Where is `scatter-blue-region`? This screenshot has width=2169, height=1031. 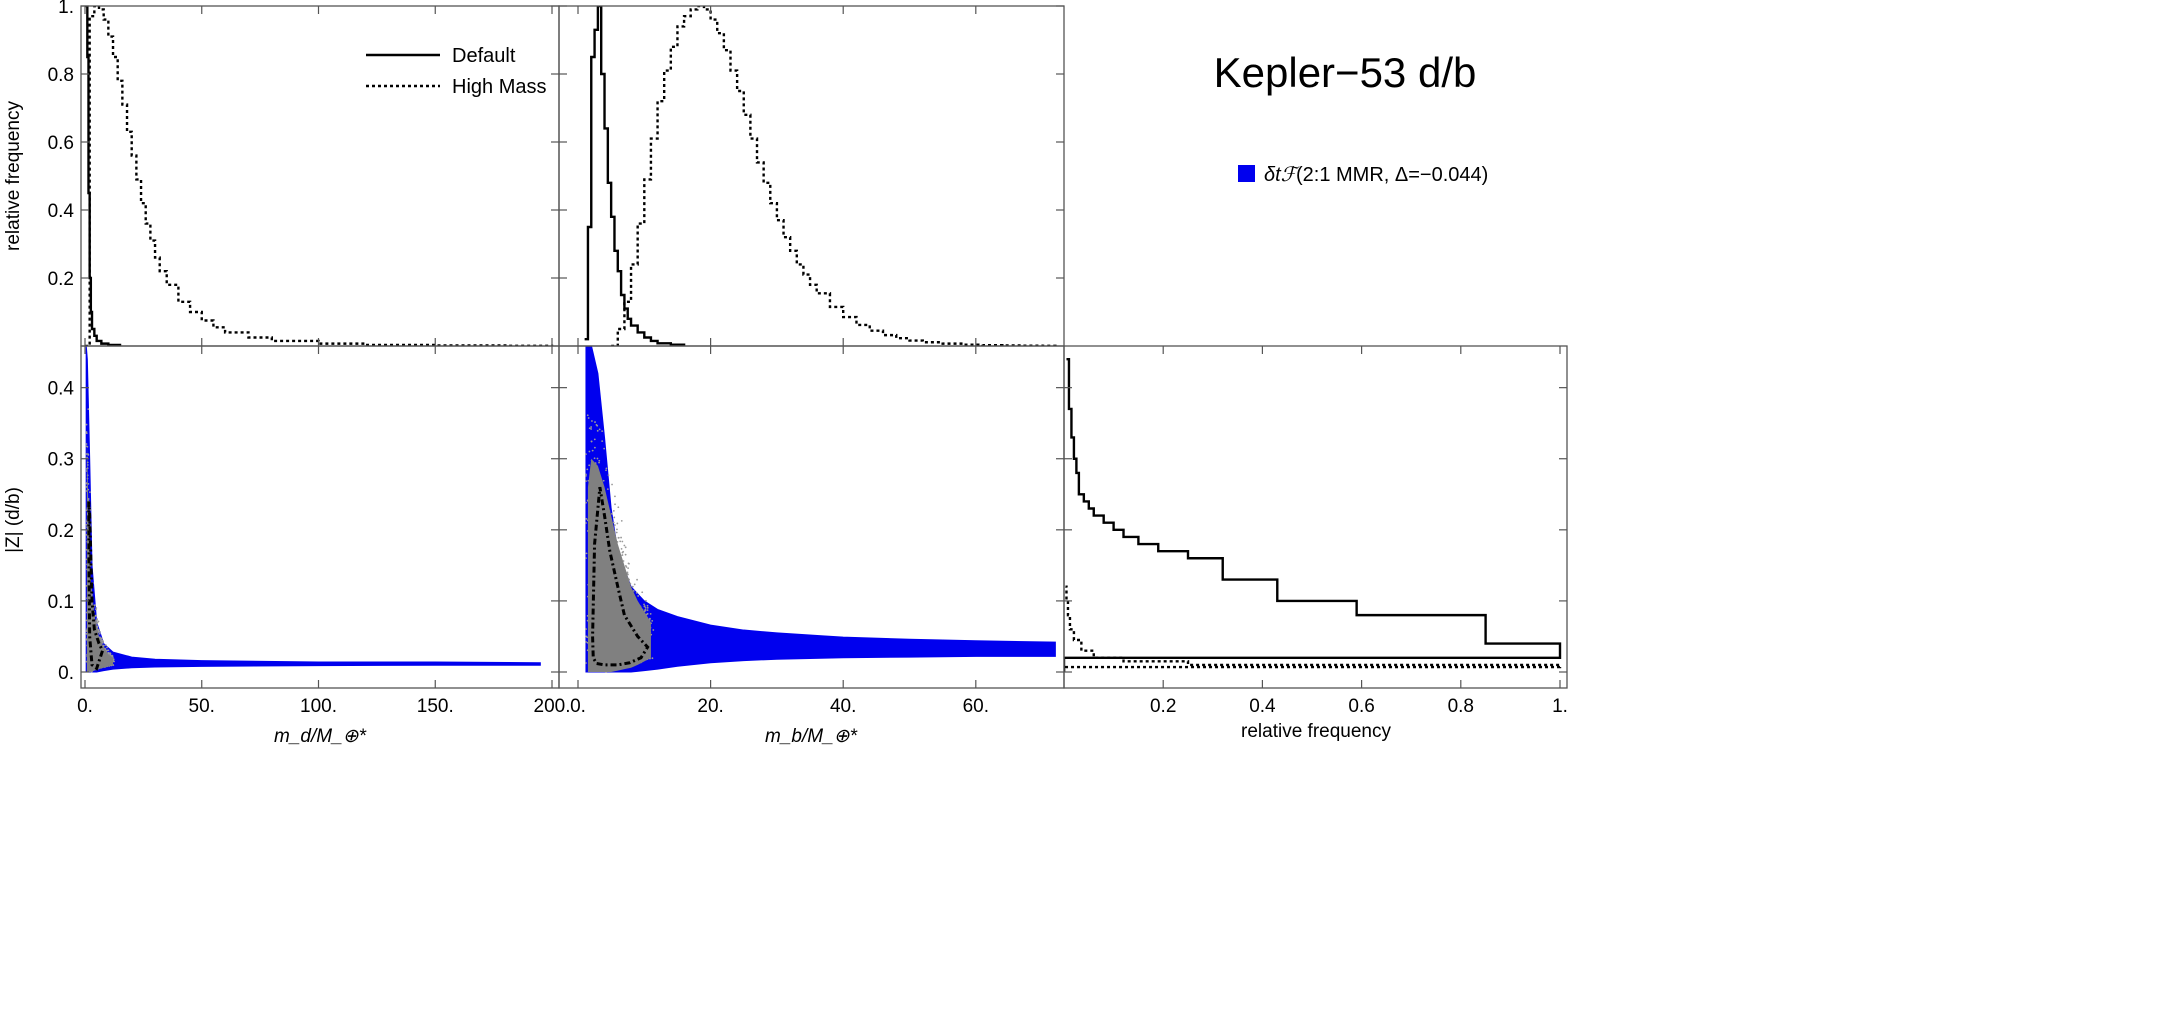
scatter-blue-region is located at coordinates (313, 509).